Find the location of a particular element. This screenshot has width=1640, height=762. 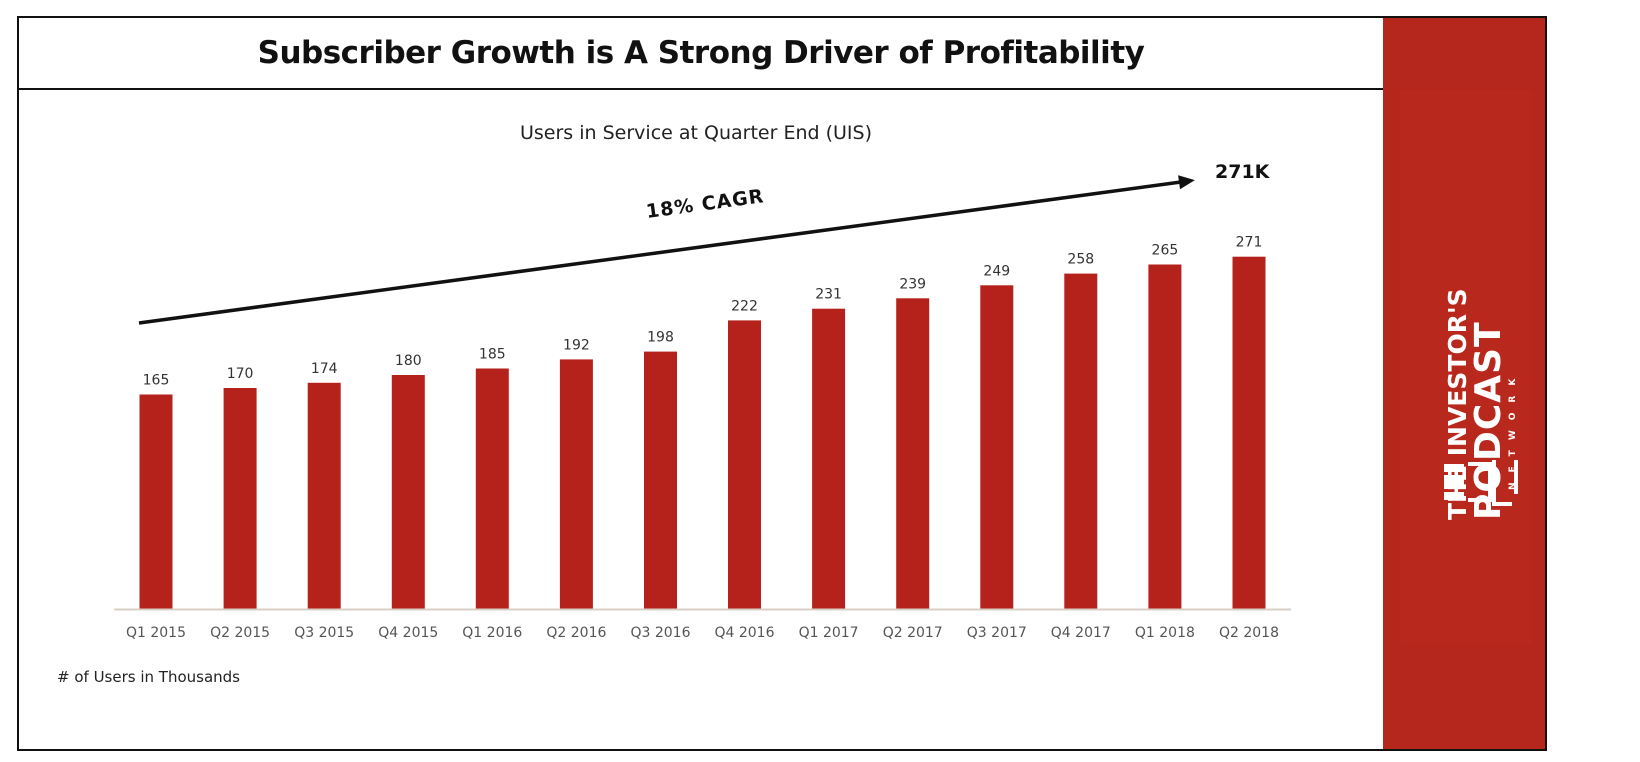

x-tick-label: Q4 2017 is located at coordinates (1081, 633).